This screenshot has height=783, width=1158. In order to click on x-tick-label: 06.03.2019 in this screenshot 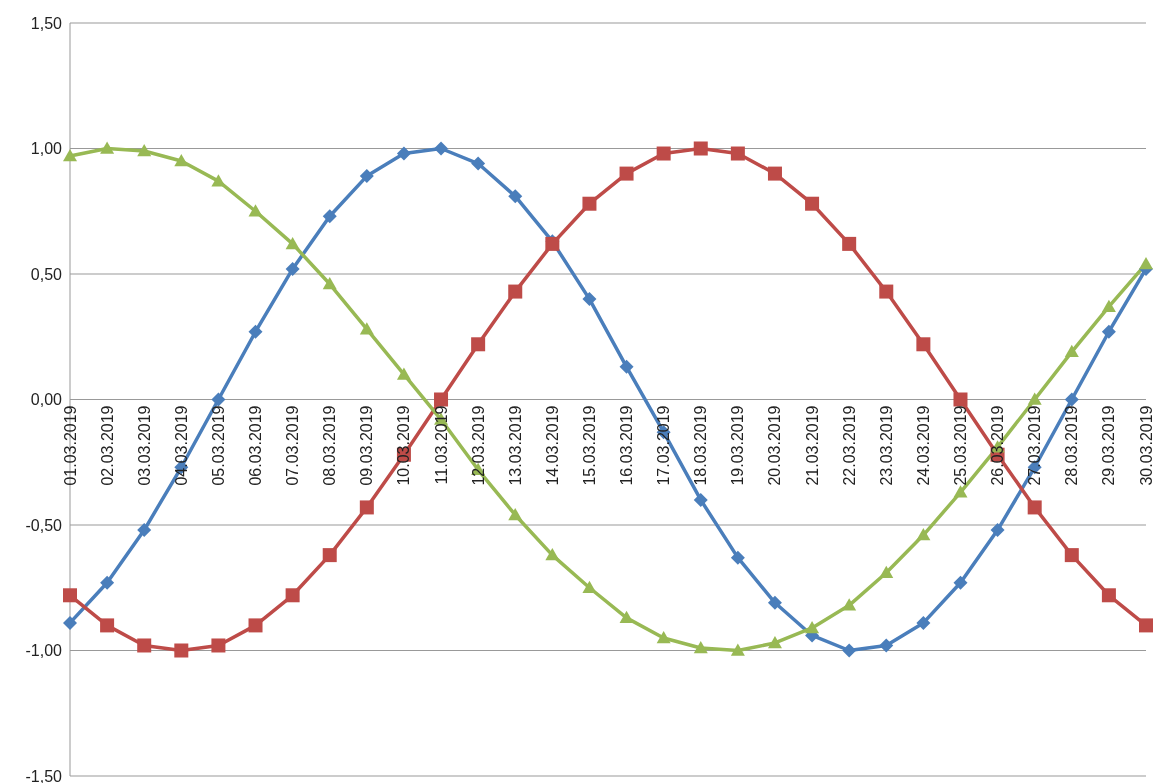, I will do `click(256, 445)`.